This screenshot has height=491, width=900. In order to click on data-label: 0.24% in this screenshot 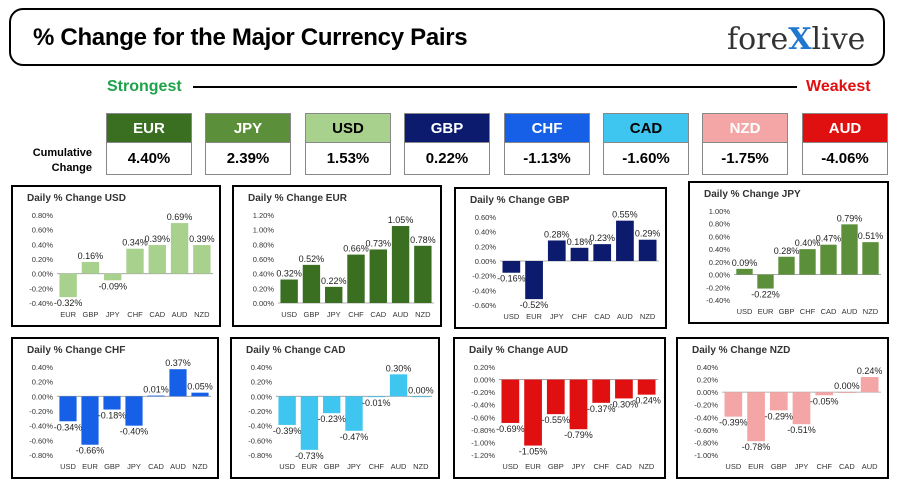, I will do `click(870, 371)`.